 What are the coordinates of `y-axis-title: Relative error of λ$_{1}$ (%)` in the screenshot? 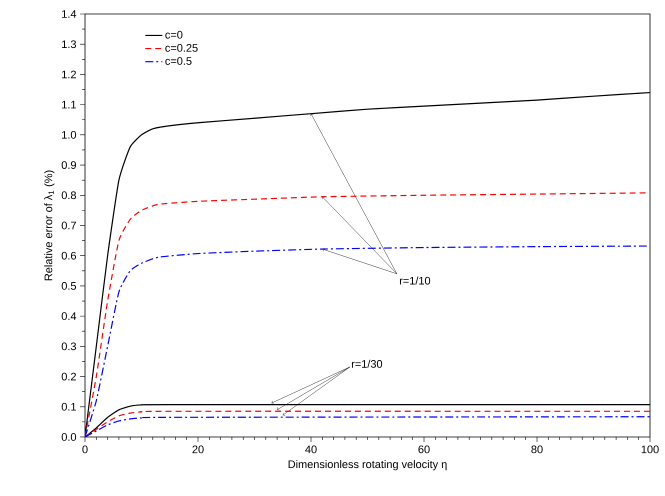 It's located at (49, 225).